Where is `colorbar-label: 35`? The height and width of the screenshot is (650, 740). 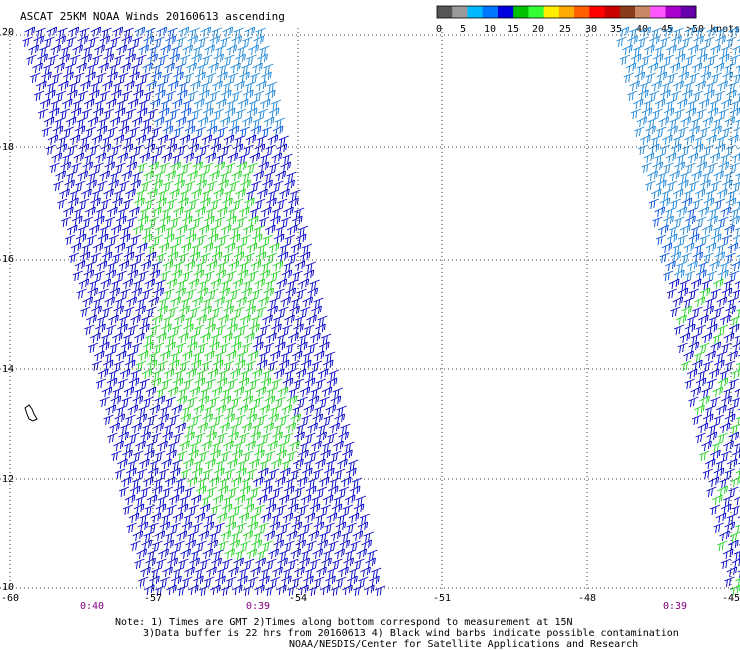 colorbar-label: 35 is located at coordinates (616, 29).